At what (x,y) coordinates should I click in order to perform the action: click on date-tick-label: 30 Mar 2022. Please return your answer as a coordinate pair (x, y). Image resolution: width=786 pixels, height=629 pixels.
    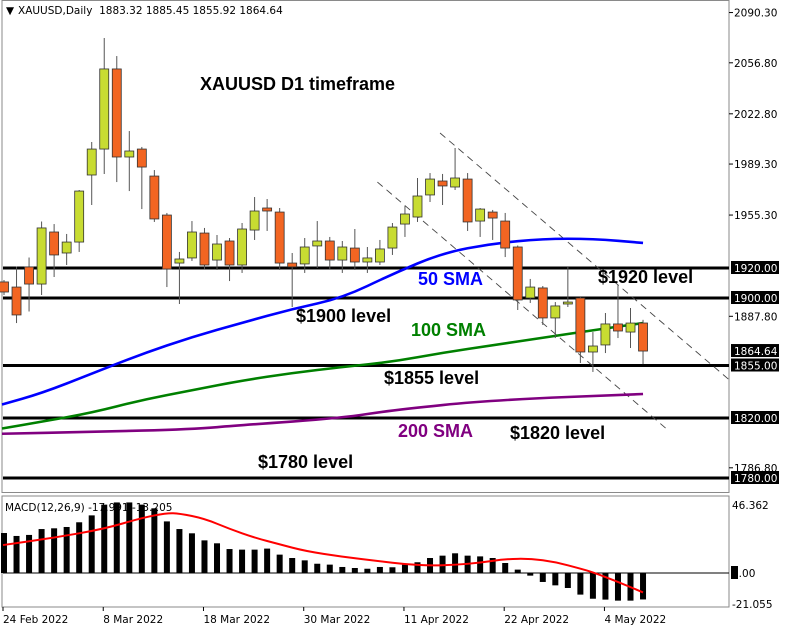
    Looking at the image, I should click on (337, 620).